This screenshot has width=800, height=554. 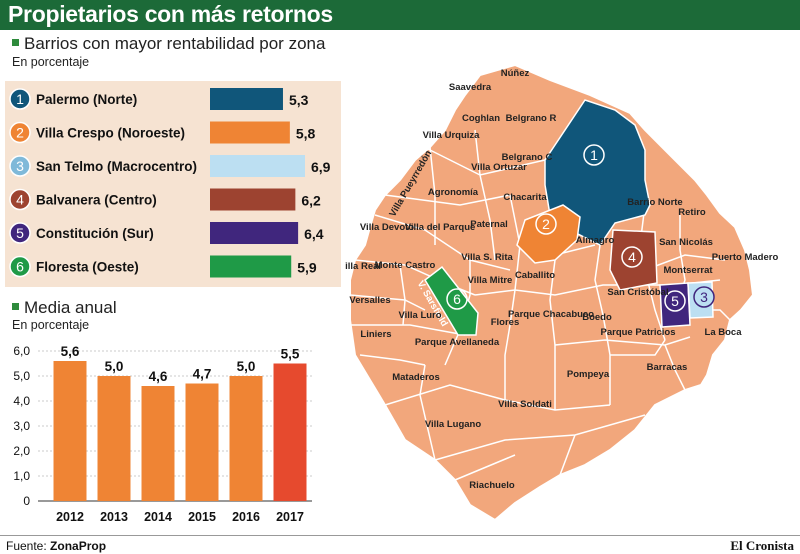 What do you see at coordinates (86, 99) in the screenshot?
I see `zone-label: Palermo (Norte)` at bounding box center [86, 99].